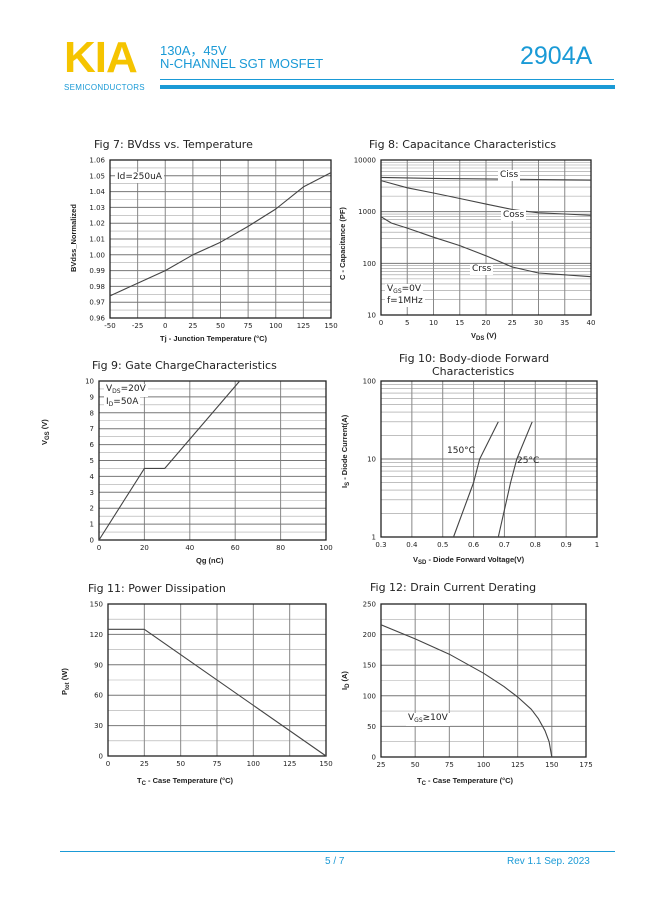 Image resolution: width=649 pixels, height=917 pixels. Describe the element at coordinates (97, 224) in the screenshot. I see `fig7-y-tick-label: 1.02` at that location.